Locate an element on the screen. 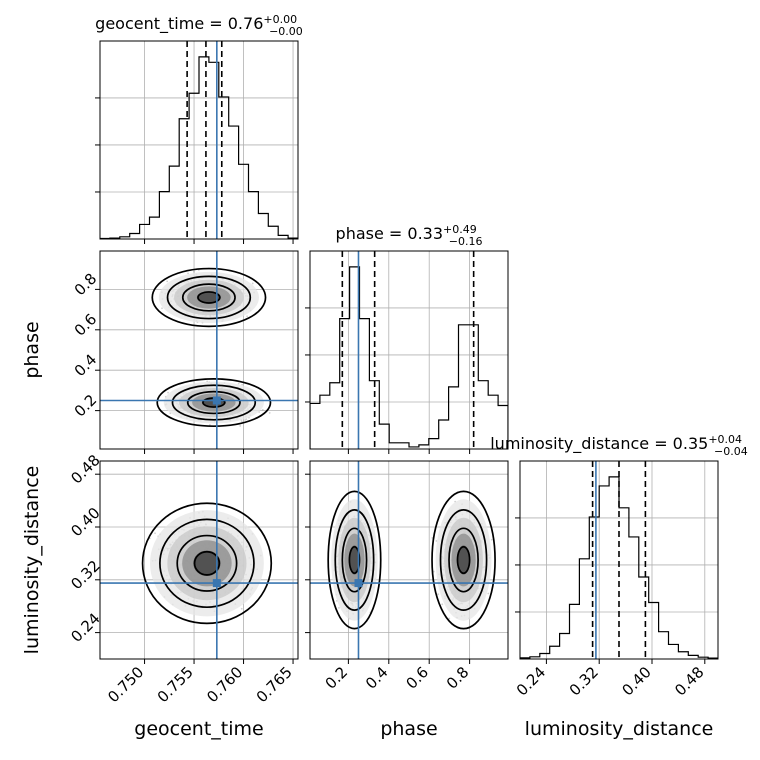 The height and width of the screenshot is (760, 760). x-tick-label: 0.24 is located at coordinates (531, 681).